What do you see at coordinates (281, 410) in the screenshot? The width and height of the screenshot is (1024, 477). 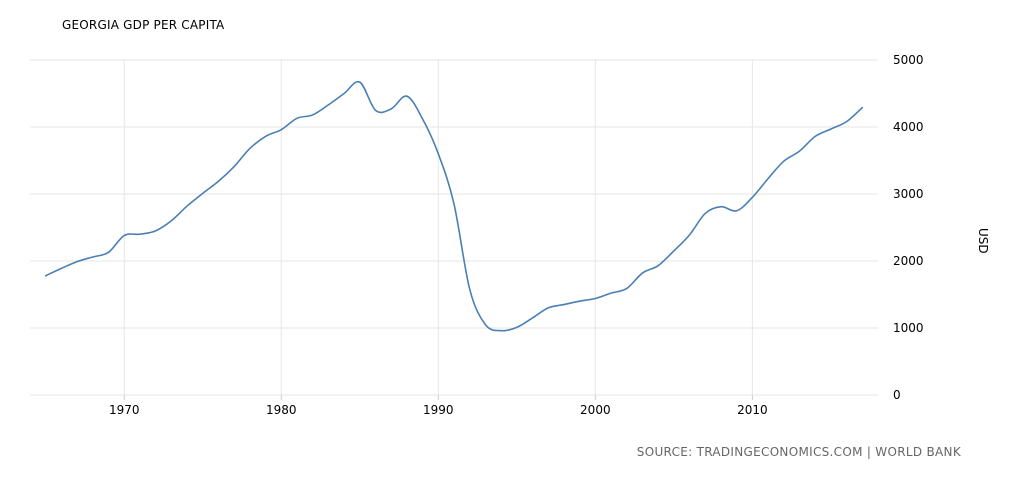 I see `x-tick-label: 1980` at bounding box center [281, 410].